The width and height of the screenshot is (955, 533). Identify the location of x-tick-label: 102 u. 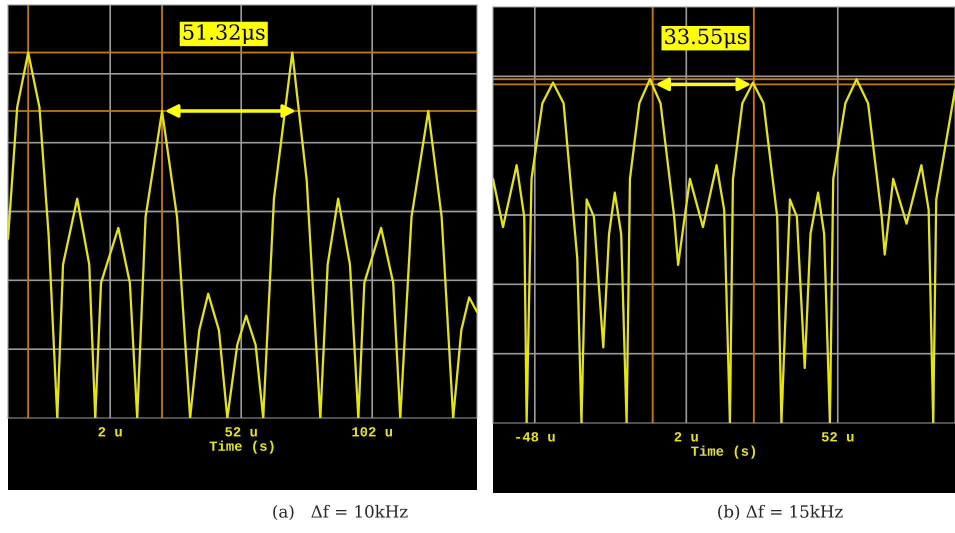
(372, 432).